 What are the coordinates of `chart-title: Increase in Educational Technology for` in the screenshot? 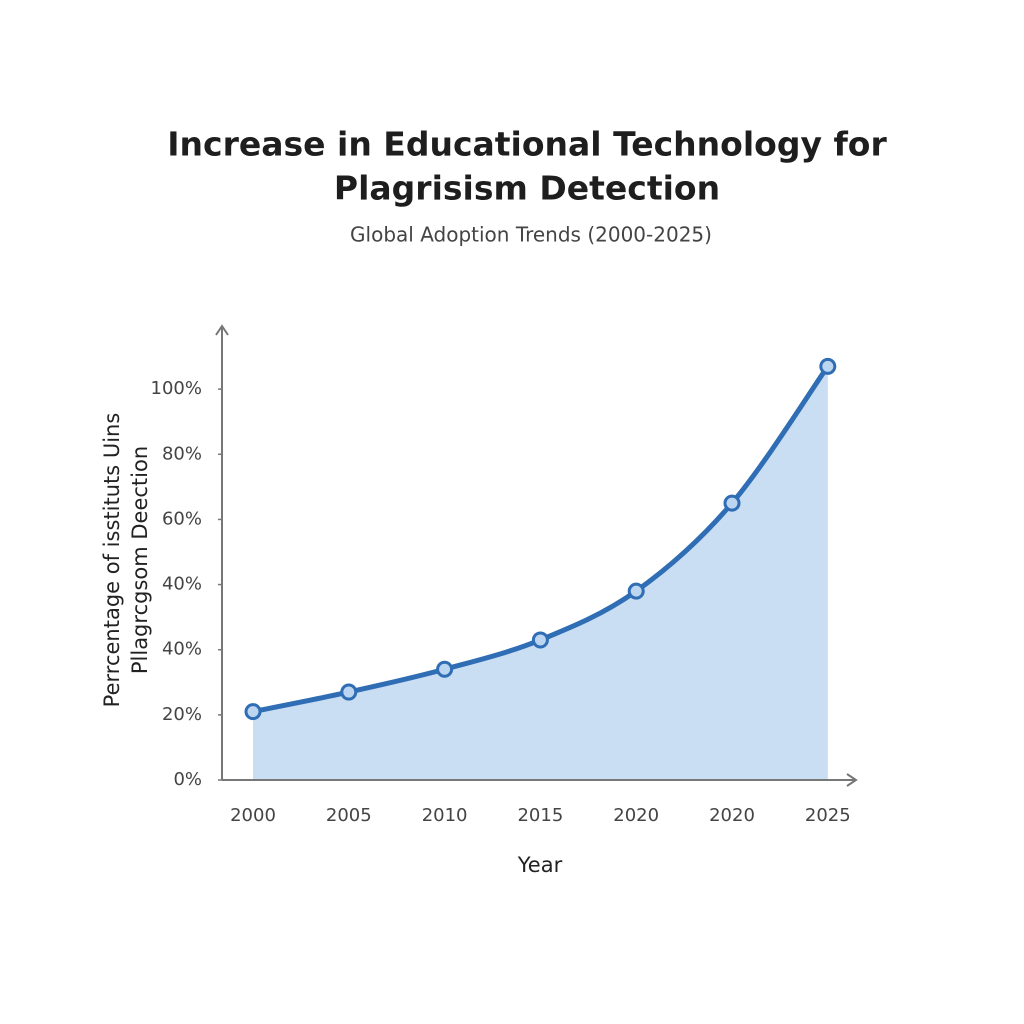 It's located at (527, 144).